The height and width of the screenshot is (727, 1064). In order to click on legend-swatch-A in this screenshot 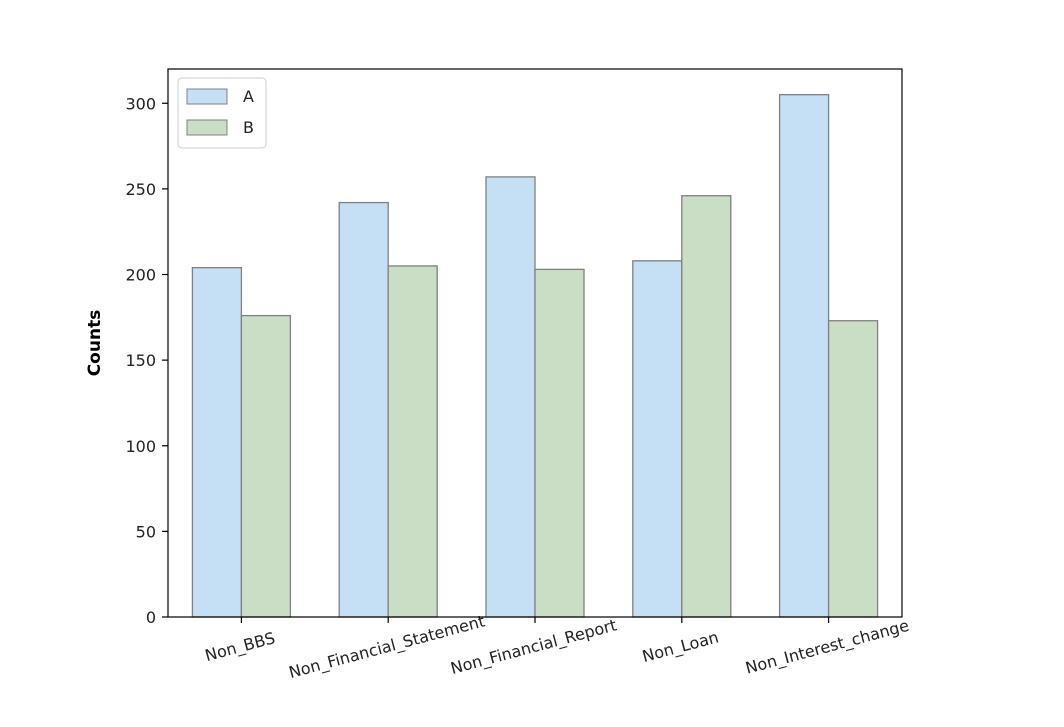, I will do `click(207, 96)`.